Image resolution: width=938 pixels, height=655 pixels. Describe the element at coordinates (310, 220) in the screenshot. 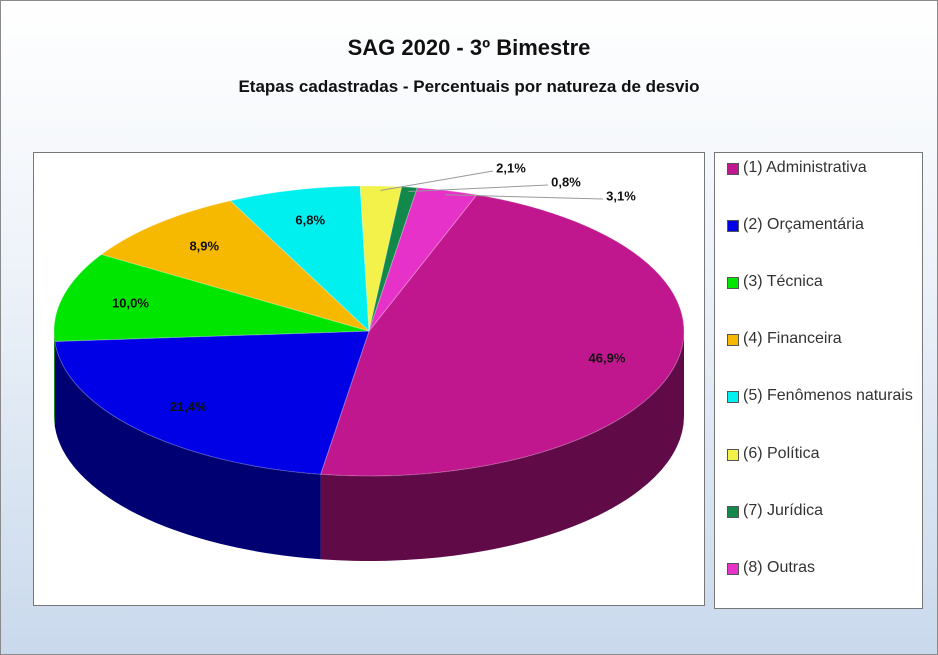

I see `data-label: 6,8%` at that location.